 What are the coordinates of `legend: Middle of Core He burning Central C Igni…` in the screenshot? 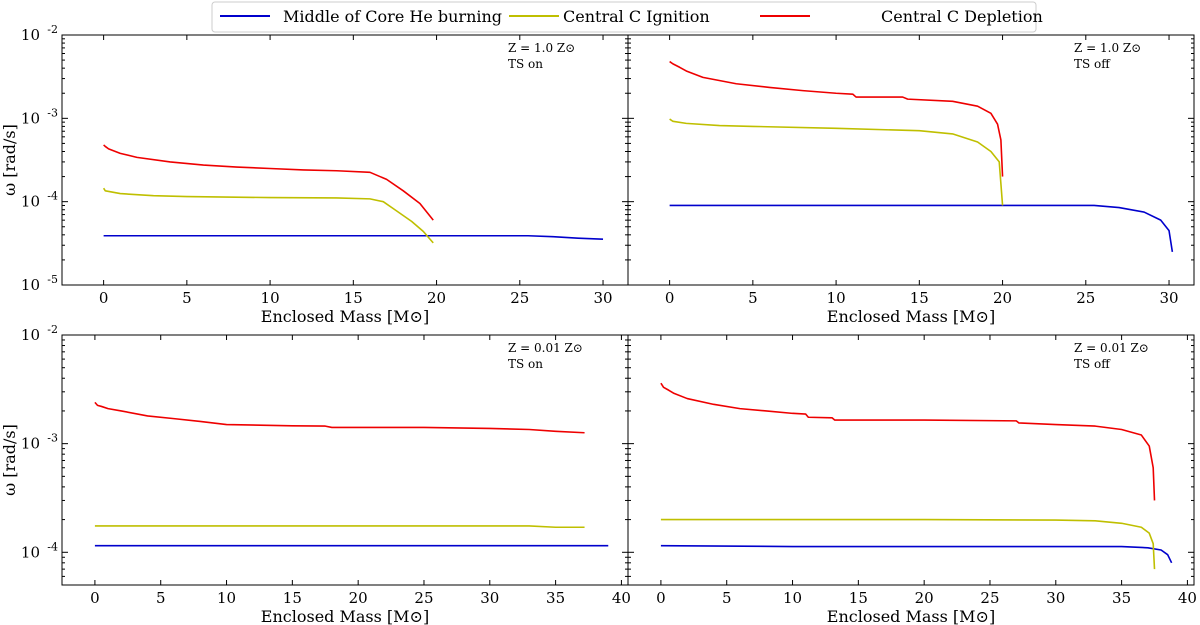 It's located at (627, 17).